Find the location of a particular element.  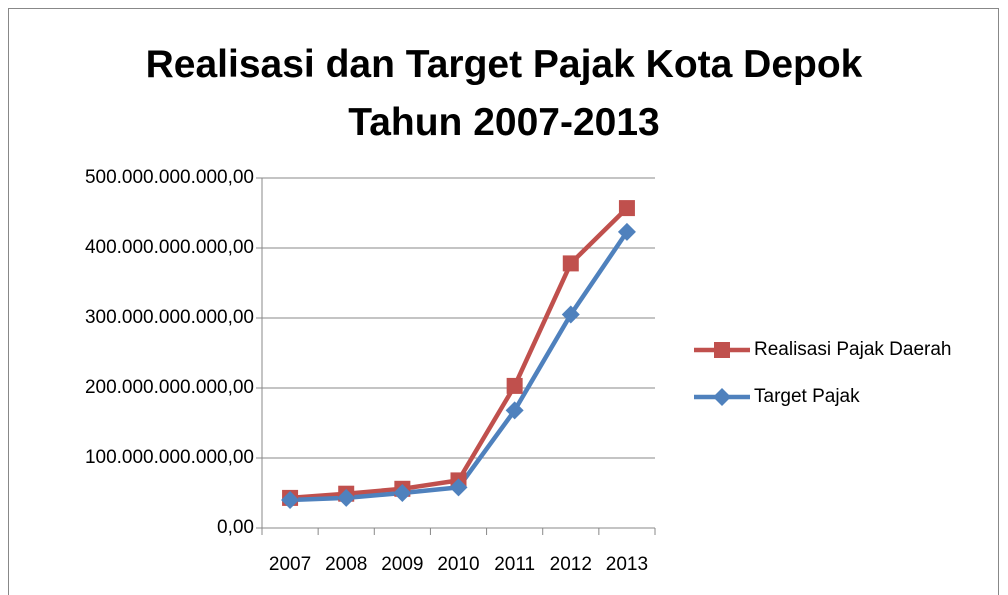

legend-label: Realisasi Pajak Daerah is located at coordinates (853, 349).